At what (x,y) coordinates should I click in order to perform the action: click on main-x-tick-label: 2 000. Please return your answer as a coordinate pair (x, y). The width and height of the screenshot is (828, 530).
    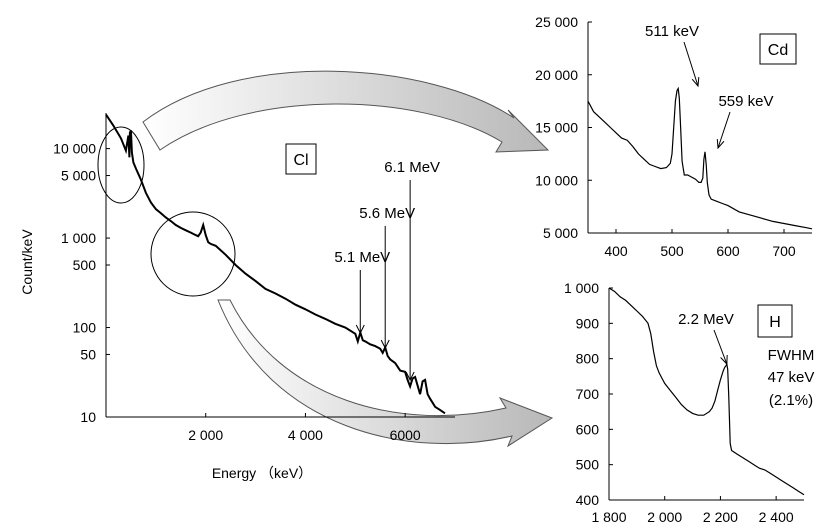
    Looking at the image, I should click on (205, 435).